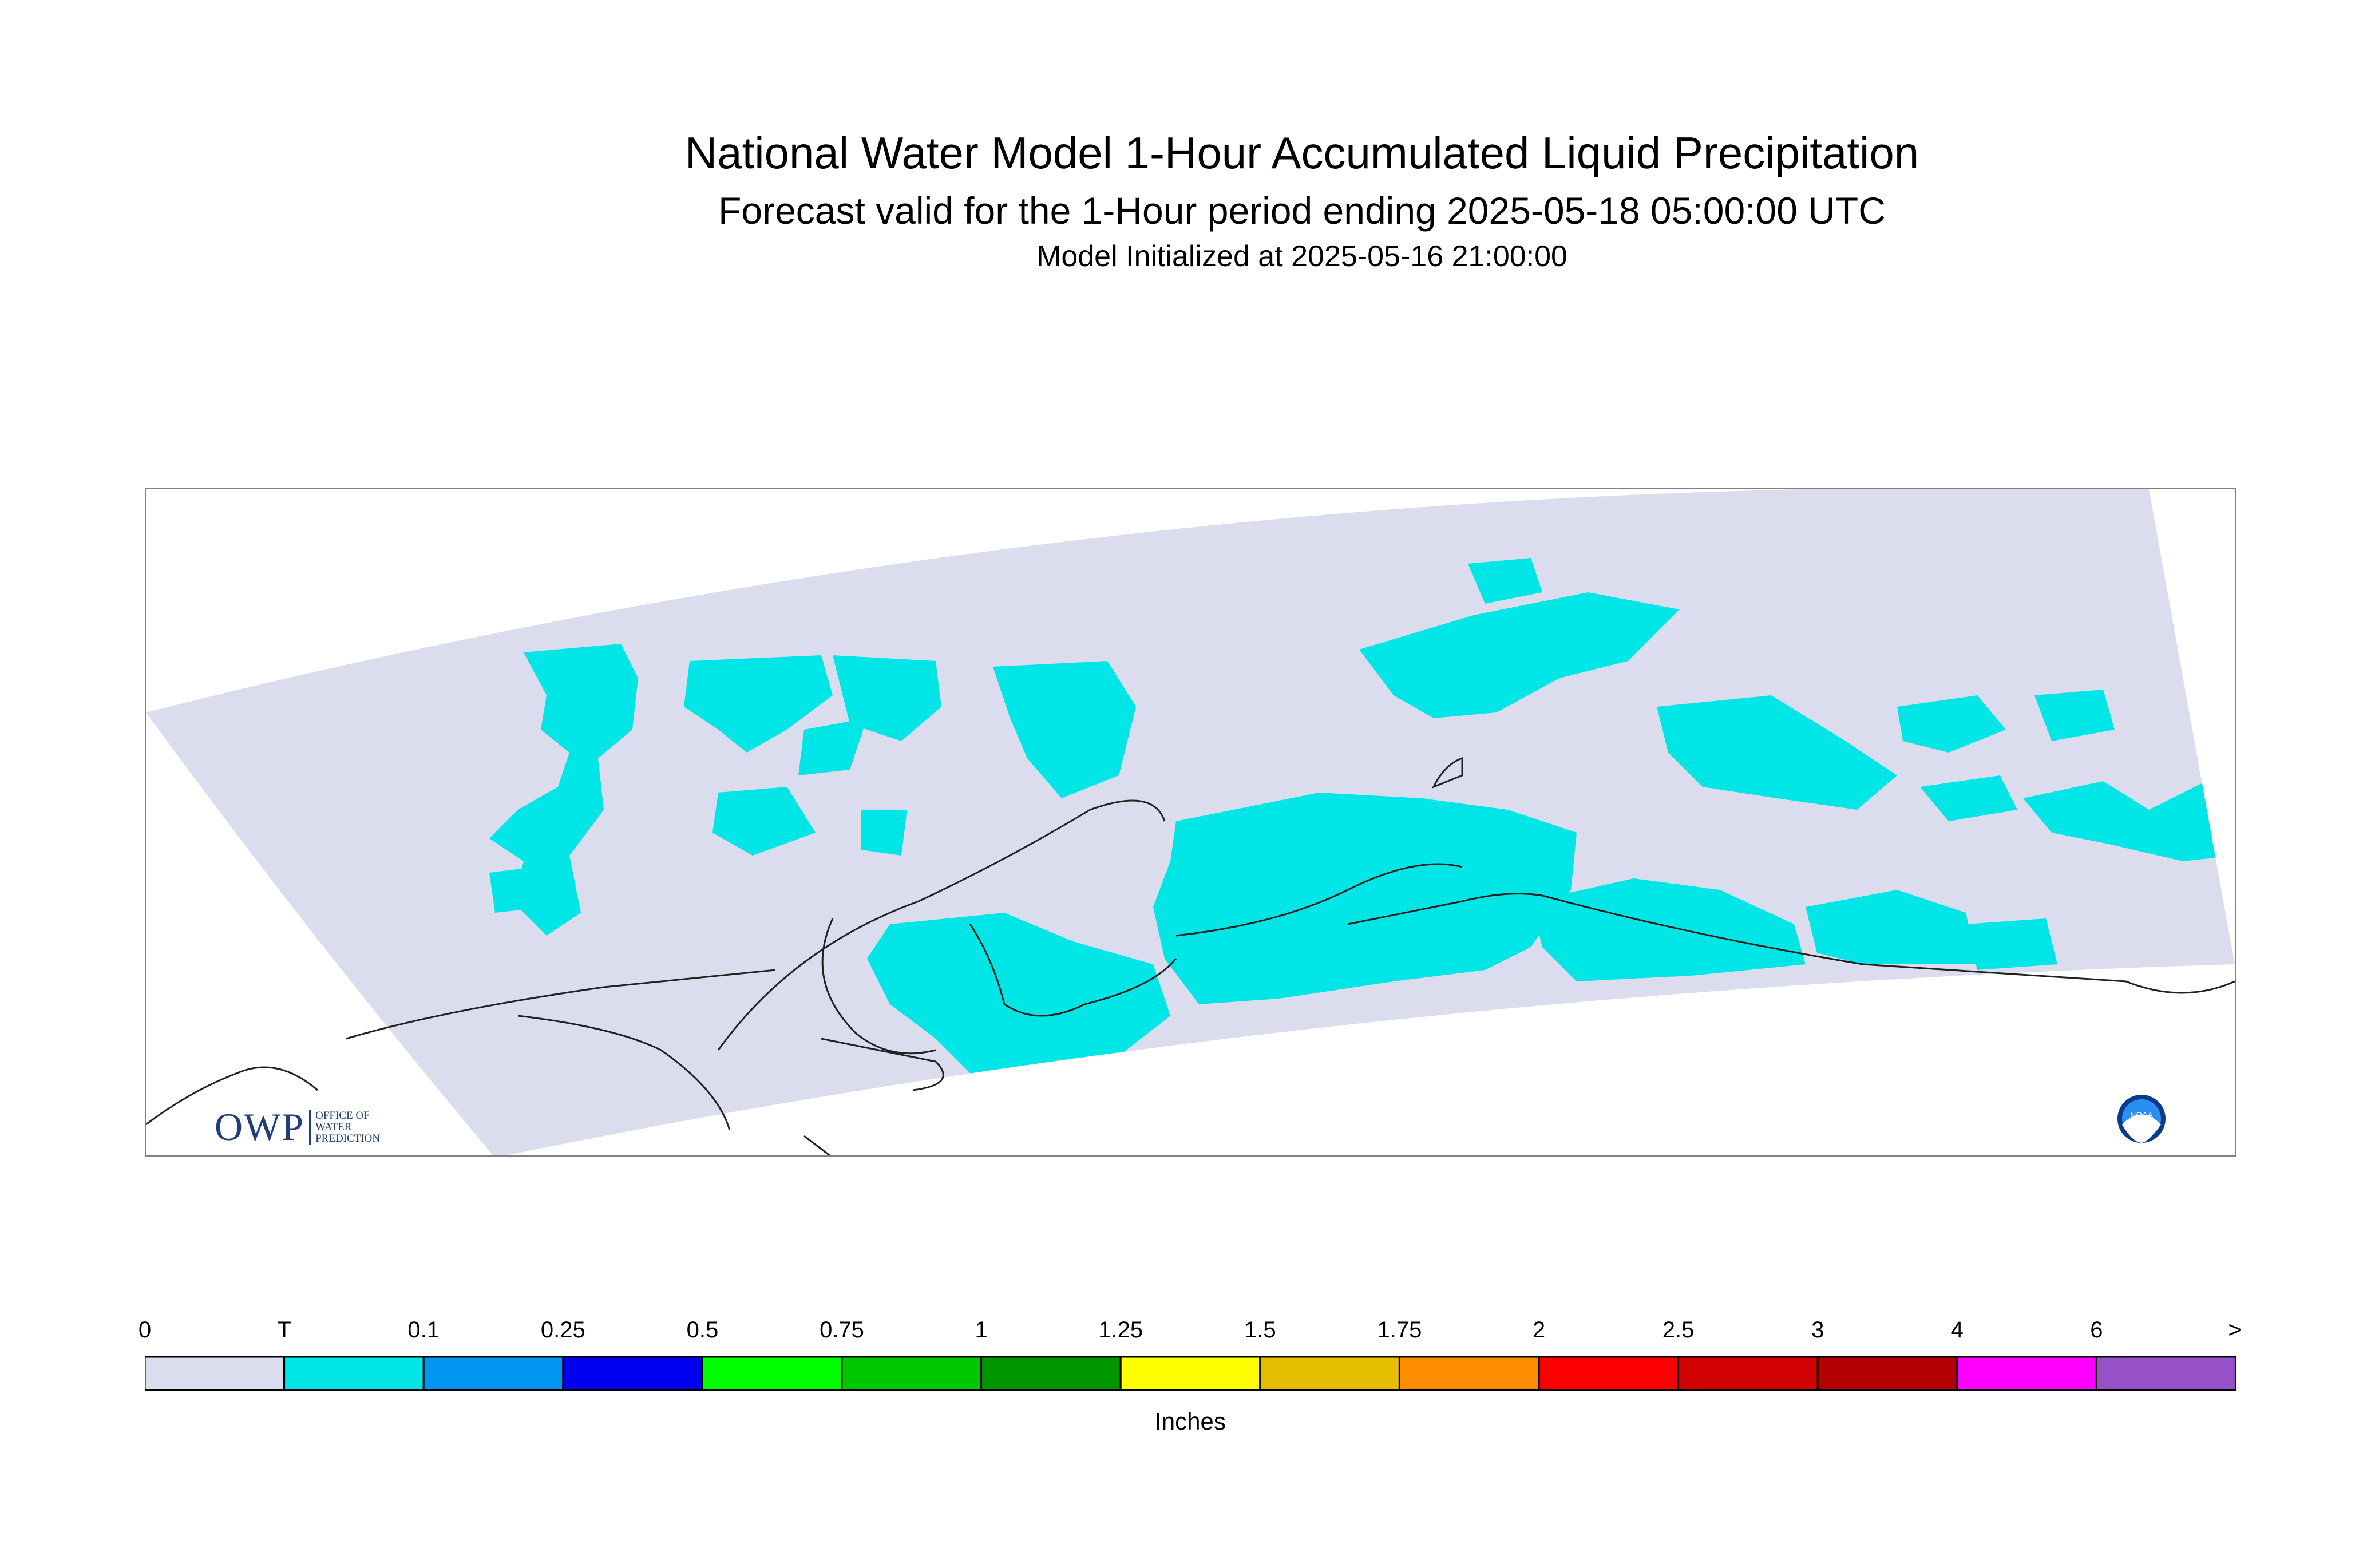  What do you see at coordinates (1260, 1330) in the screenshot?
I see `colorbar-tick-label: 1.5` at bounding box center [1260, 1330].